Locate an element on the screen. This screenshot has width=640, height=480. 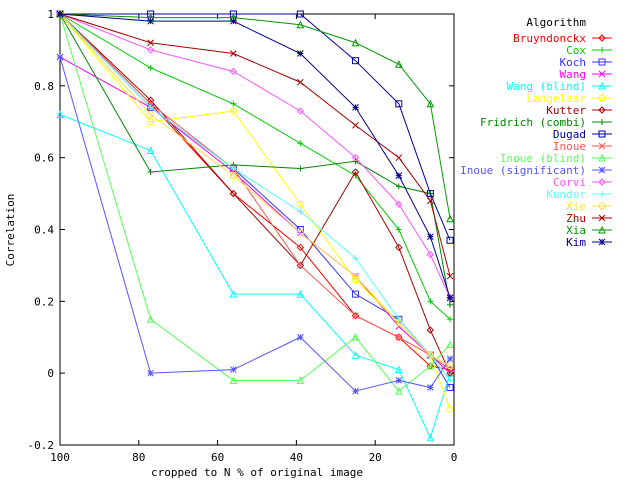
legend-entry-label: Zhu is located at coordinates (576, 218).